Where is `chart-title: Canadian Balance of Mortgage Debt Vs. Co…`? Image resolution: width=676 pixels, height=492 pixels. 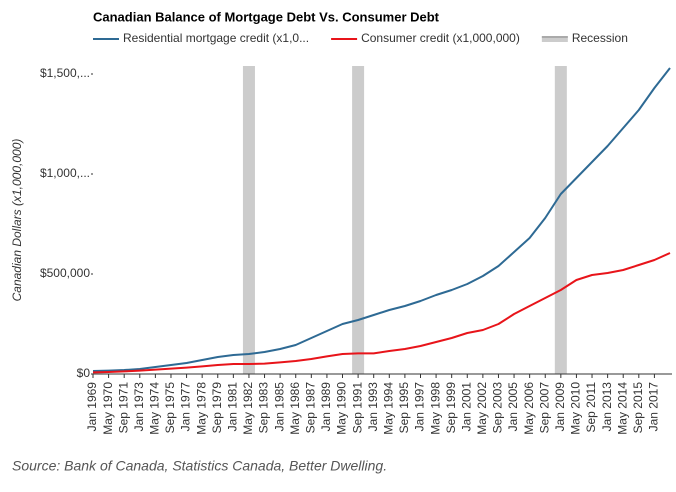 chart-title: Canadian Balance of Mortgage Debt Vs. Co… is located at coordinates (266, 16).